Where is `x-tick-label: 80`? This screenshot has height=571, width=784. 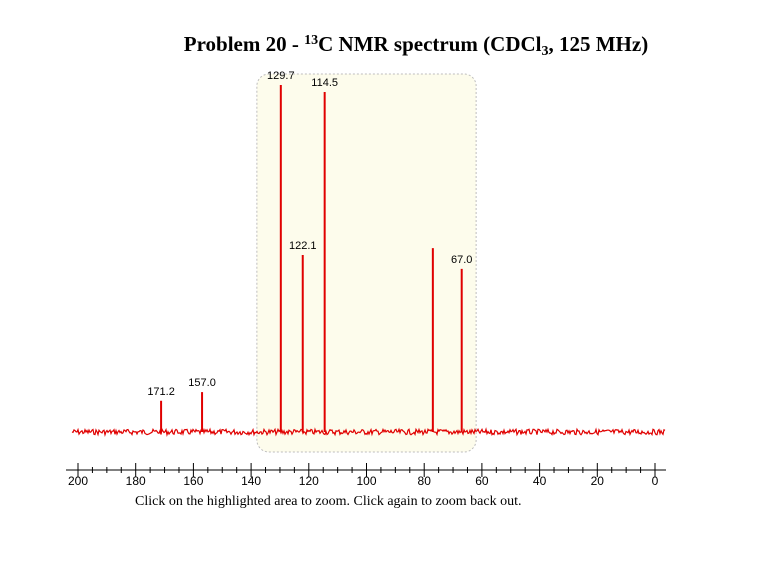 x-tick-label: 80 is located at coordinates (425, 481).